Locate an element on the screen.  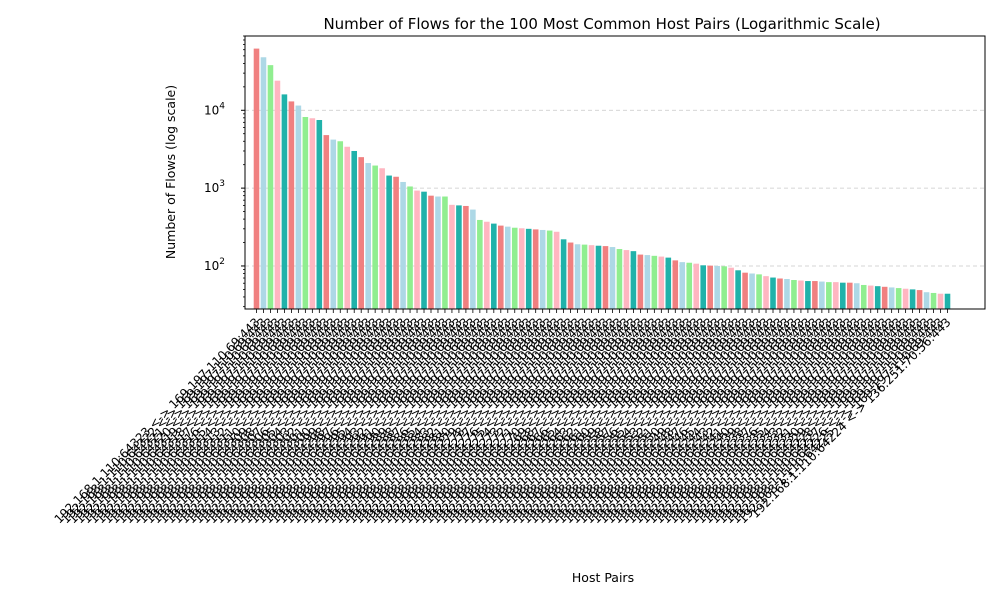
y-axis-ticks: 10² 10³ 10⁴ is located at coordinates (224, 171).